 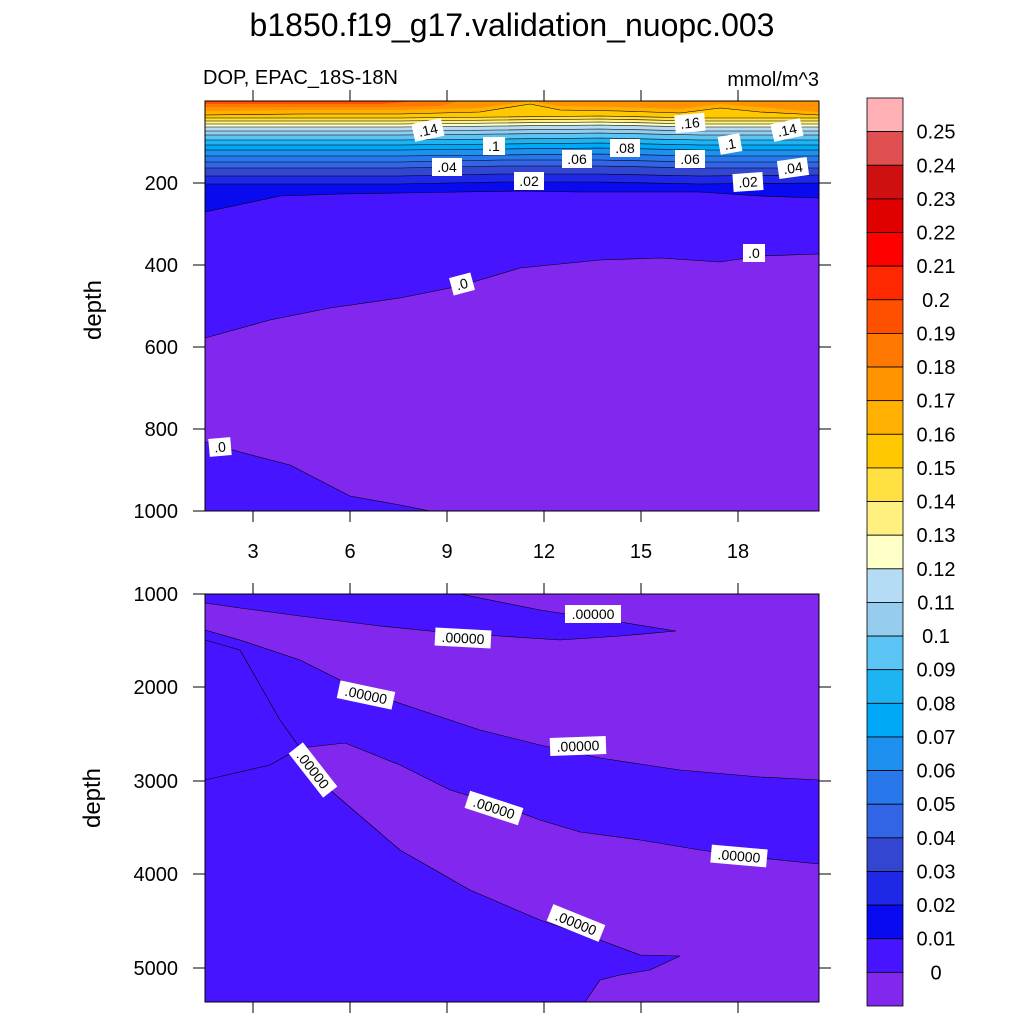 What do you see at coordinates (936, 536) in the screenshot?
I see `colorbar-label: 0.13` at bounding box center [936, 536].